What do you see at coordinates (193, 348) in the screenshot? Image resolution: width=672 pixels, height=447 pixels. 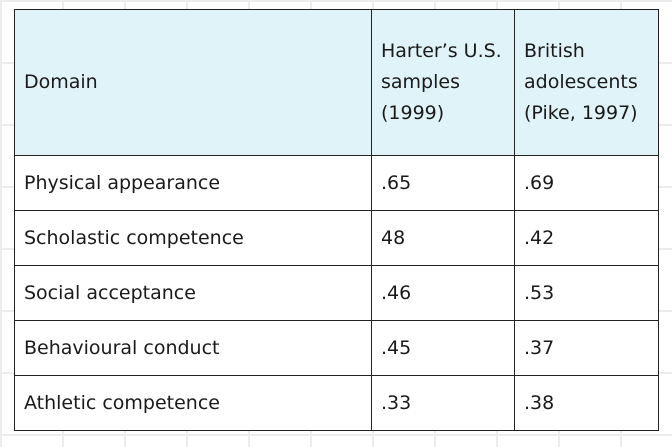 I see `domain-cell: Behavioural conduct` at bounding box center [193, 348].